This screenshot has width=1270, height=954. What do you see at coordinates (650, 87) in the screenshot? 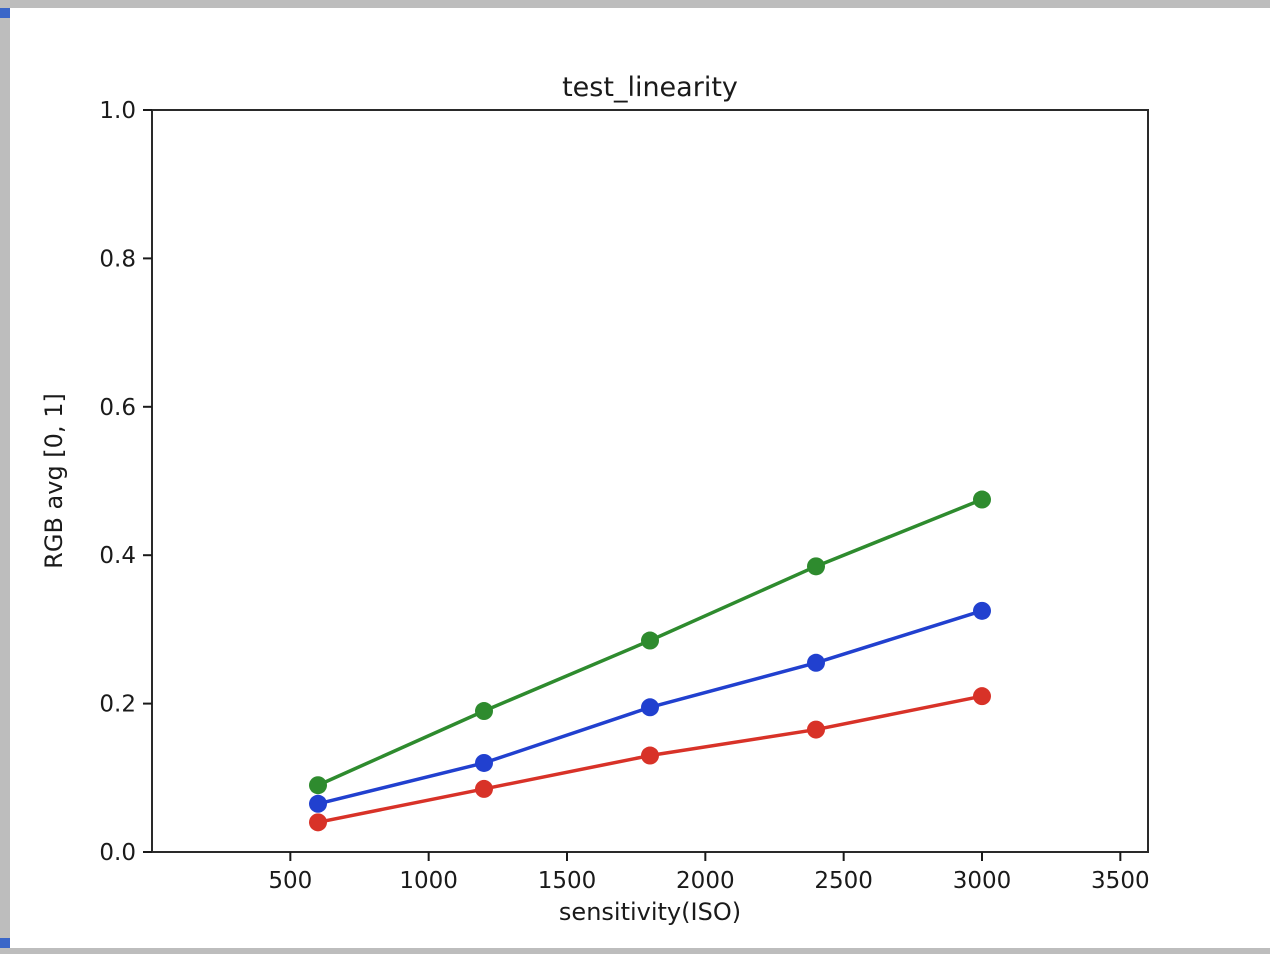
I see `chart-title: test_linearity` at bounding box center [650, 87].